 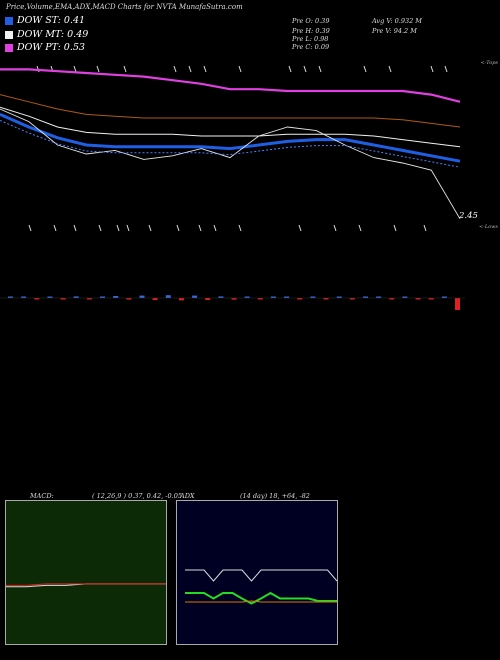 I want to click on series-dow-mt, so click(x=230, y=127).